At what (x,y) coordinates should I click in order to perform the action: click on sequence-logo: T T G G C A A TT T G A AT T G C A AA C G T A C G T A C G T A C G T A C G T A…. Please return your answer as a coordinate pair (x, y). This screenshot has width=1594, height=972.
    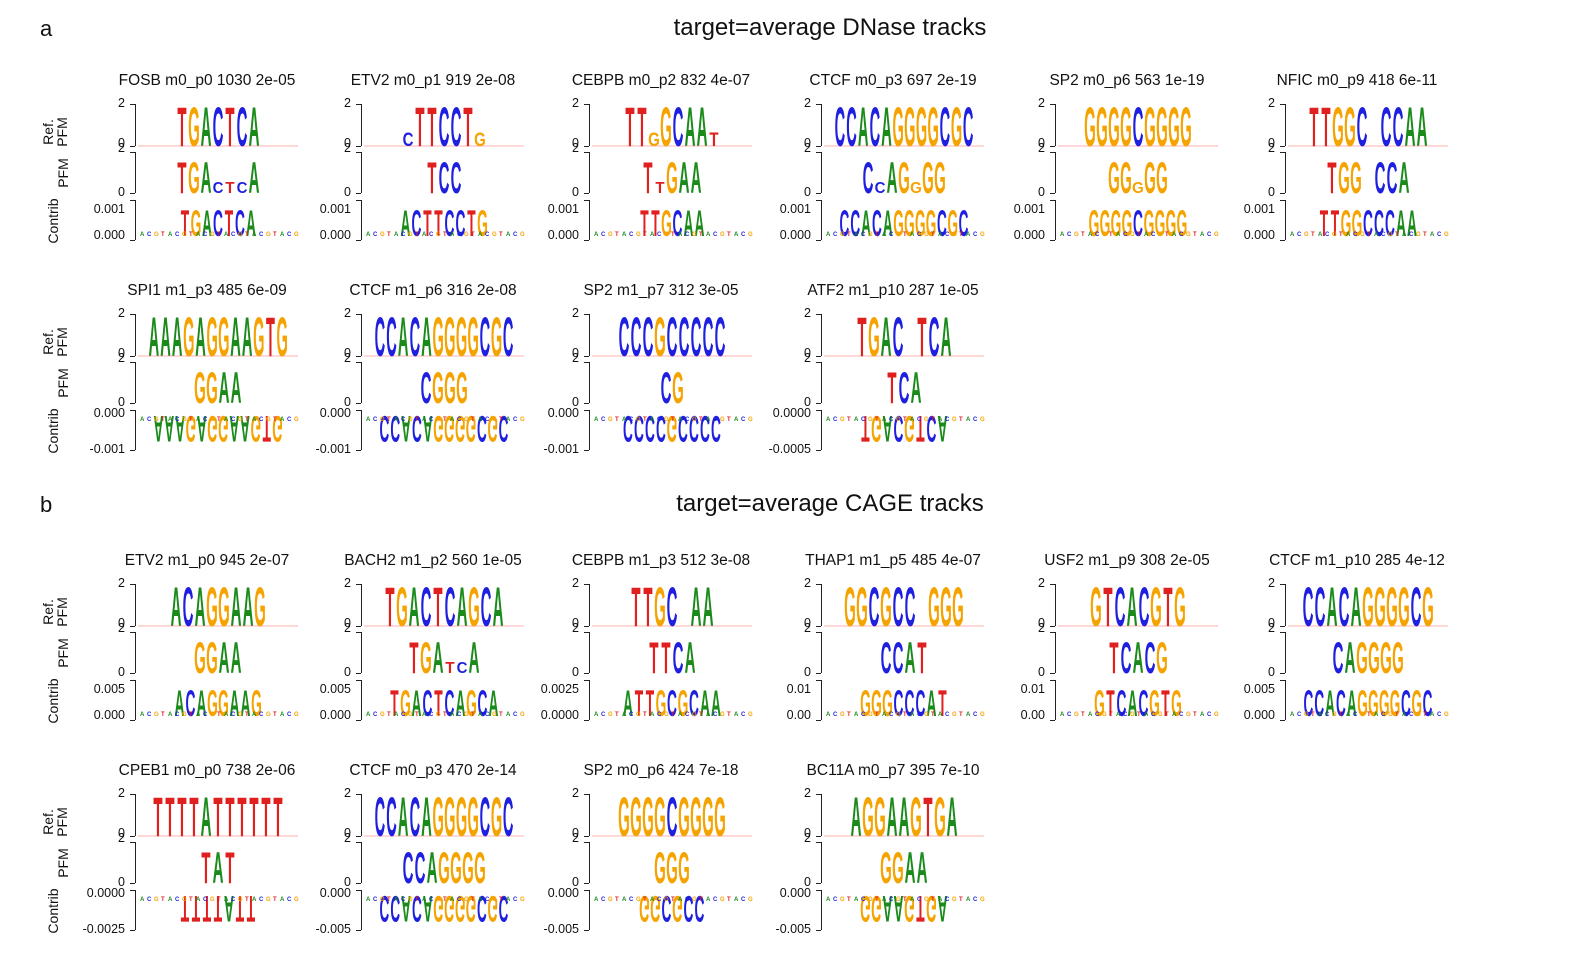
    Looking at the image, I should click on (672, 169).